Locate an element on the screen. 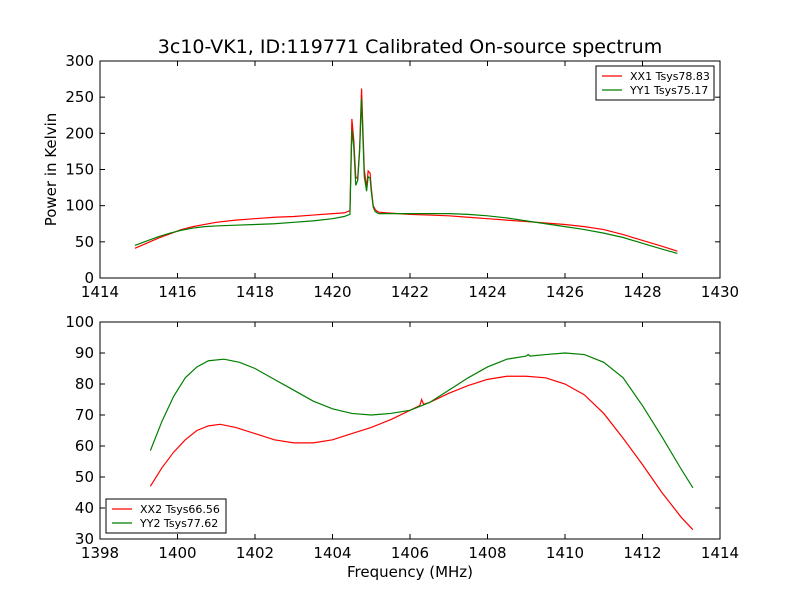  x-tick-label: 1408 is located at coordinates (487, 553).